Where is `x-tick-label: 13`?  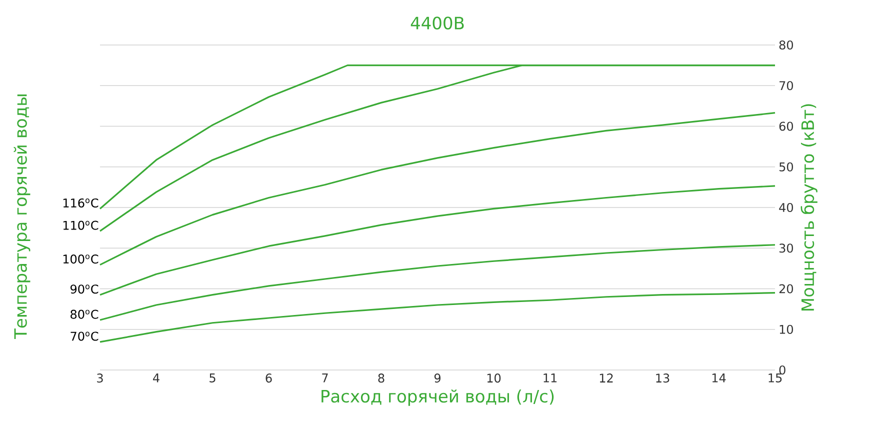 x-tick-label: 13 is located at coordinates (663, 378).